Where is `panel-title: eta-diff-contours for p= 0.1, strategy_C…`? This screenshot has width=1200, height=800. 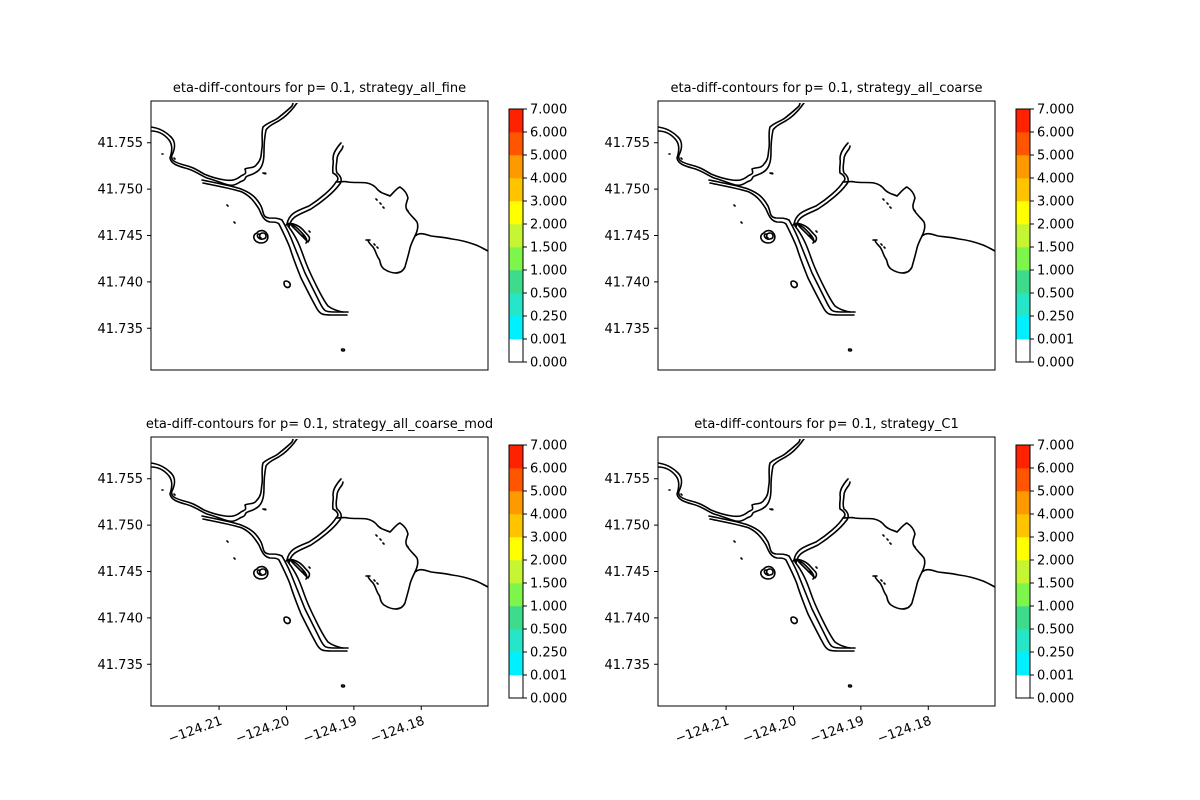
panel-title: eta-diff-contours for p= 0.1, strategy_C… is located at coordinates (826, 424).